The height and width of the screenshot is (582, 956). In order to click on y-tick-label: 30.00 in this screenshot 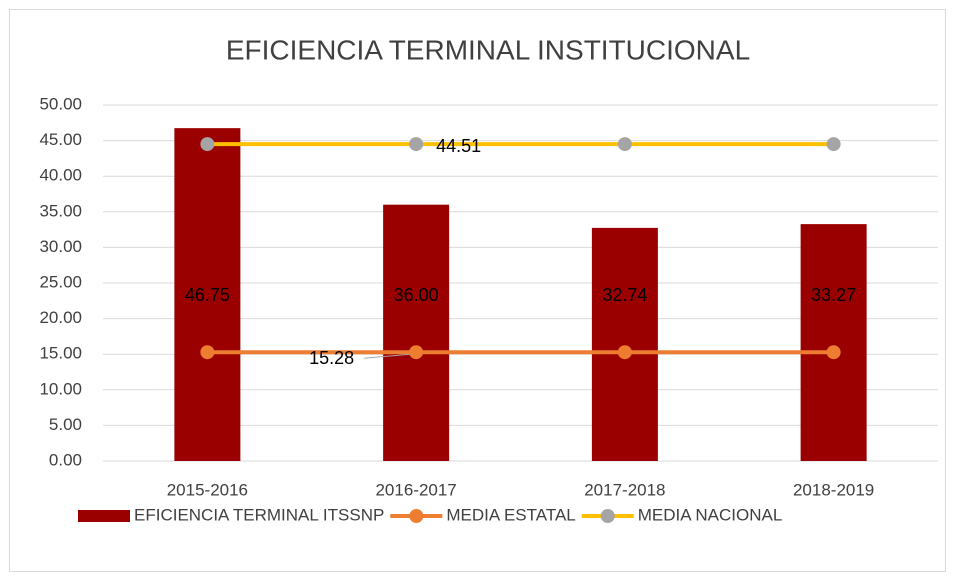, I will do `click(60, 246)`.